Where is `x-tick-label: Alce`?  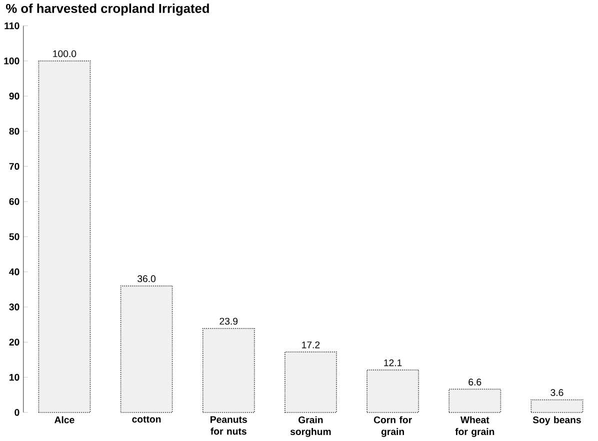
x-tick-label: Alce is located at coordinates (64, 420).